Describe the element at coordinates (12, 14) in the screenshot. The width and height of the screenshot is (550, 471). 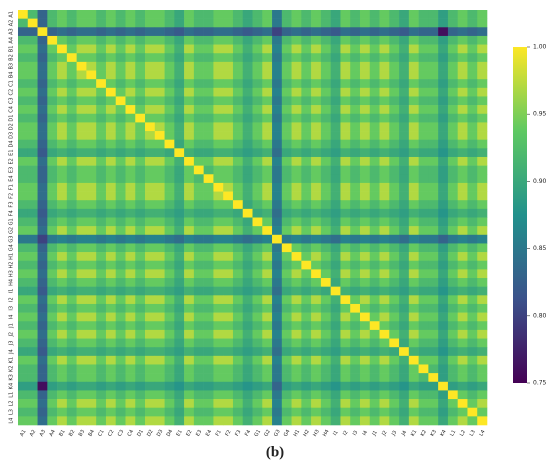
I see `y-tick-label: A1` at that location.